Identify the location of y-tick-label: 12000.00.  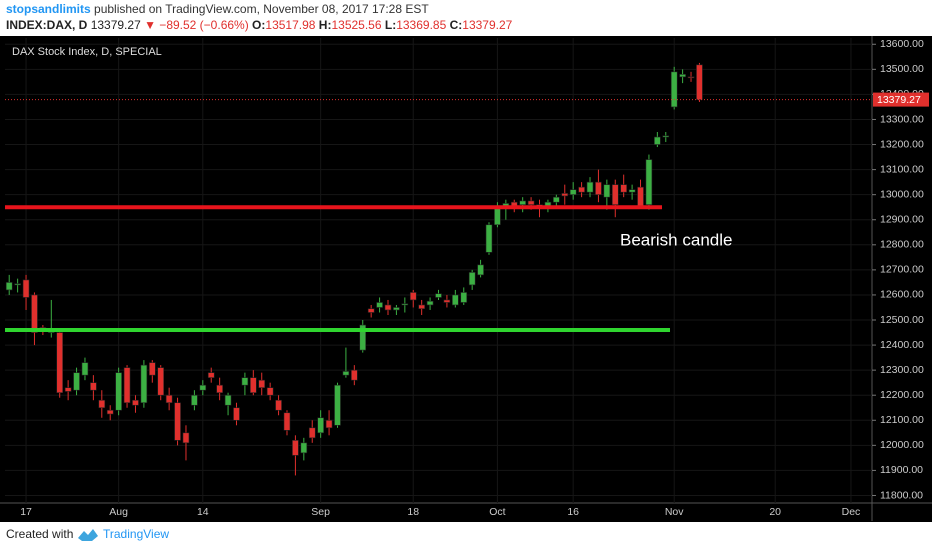
(902, 445).